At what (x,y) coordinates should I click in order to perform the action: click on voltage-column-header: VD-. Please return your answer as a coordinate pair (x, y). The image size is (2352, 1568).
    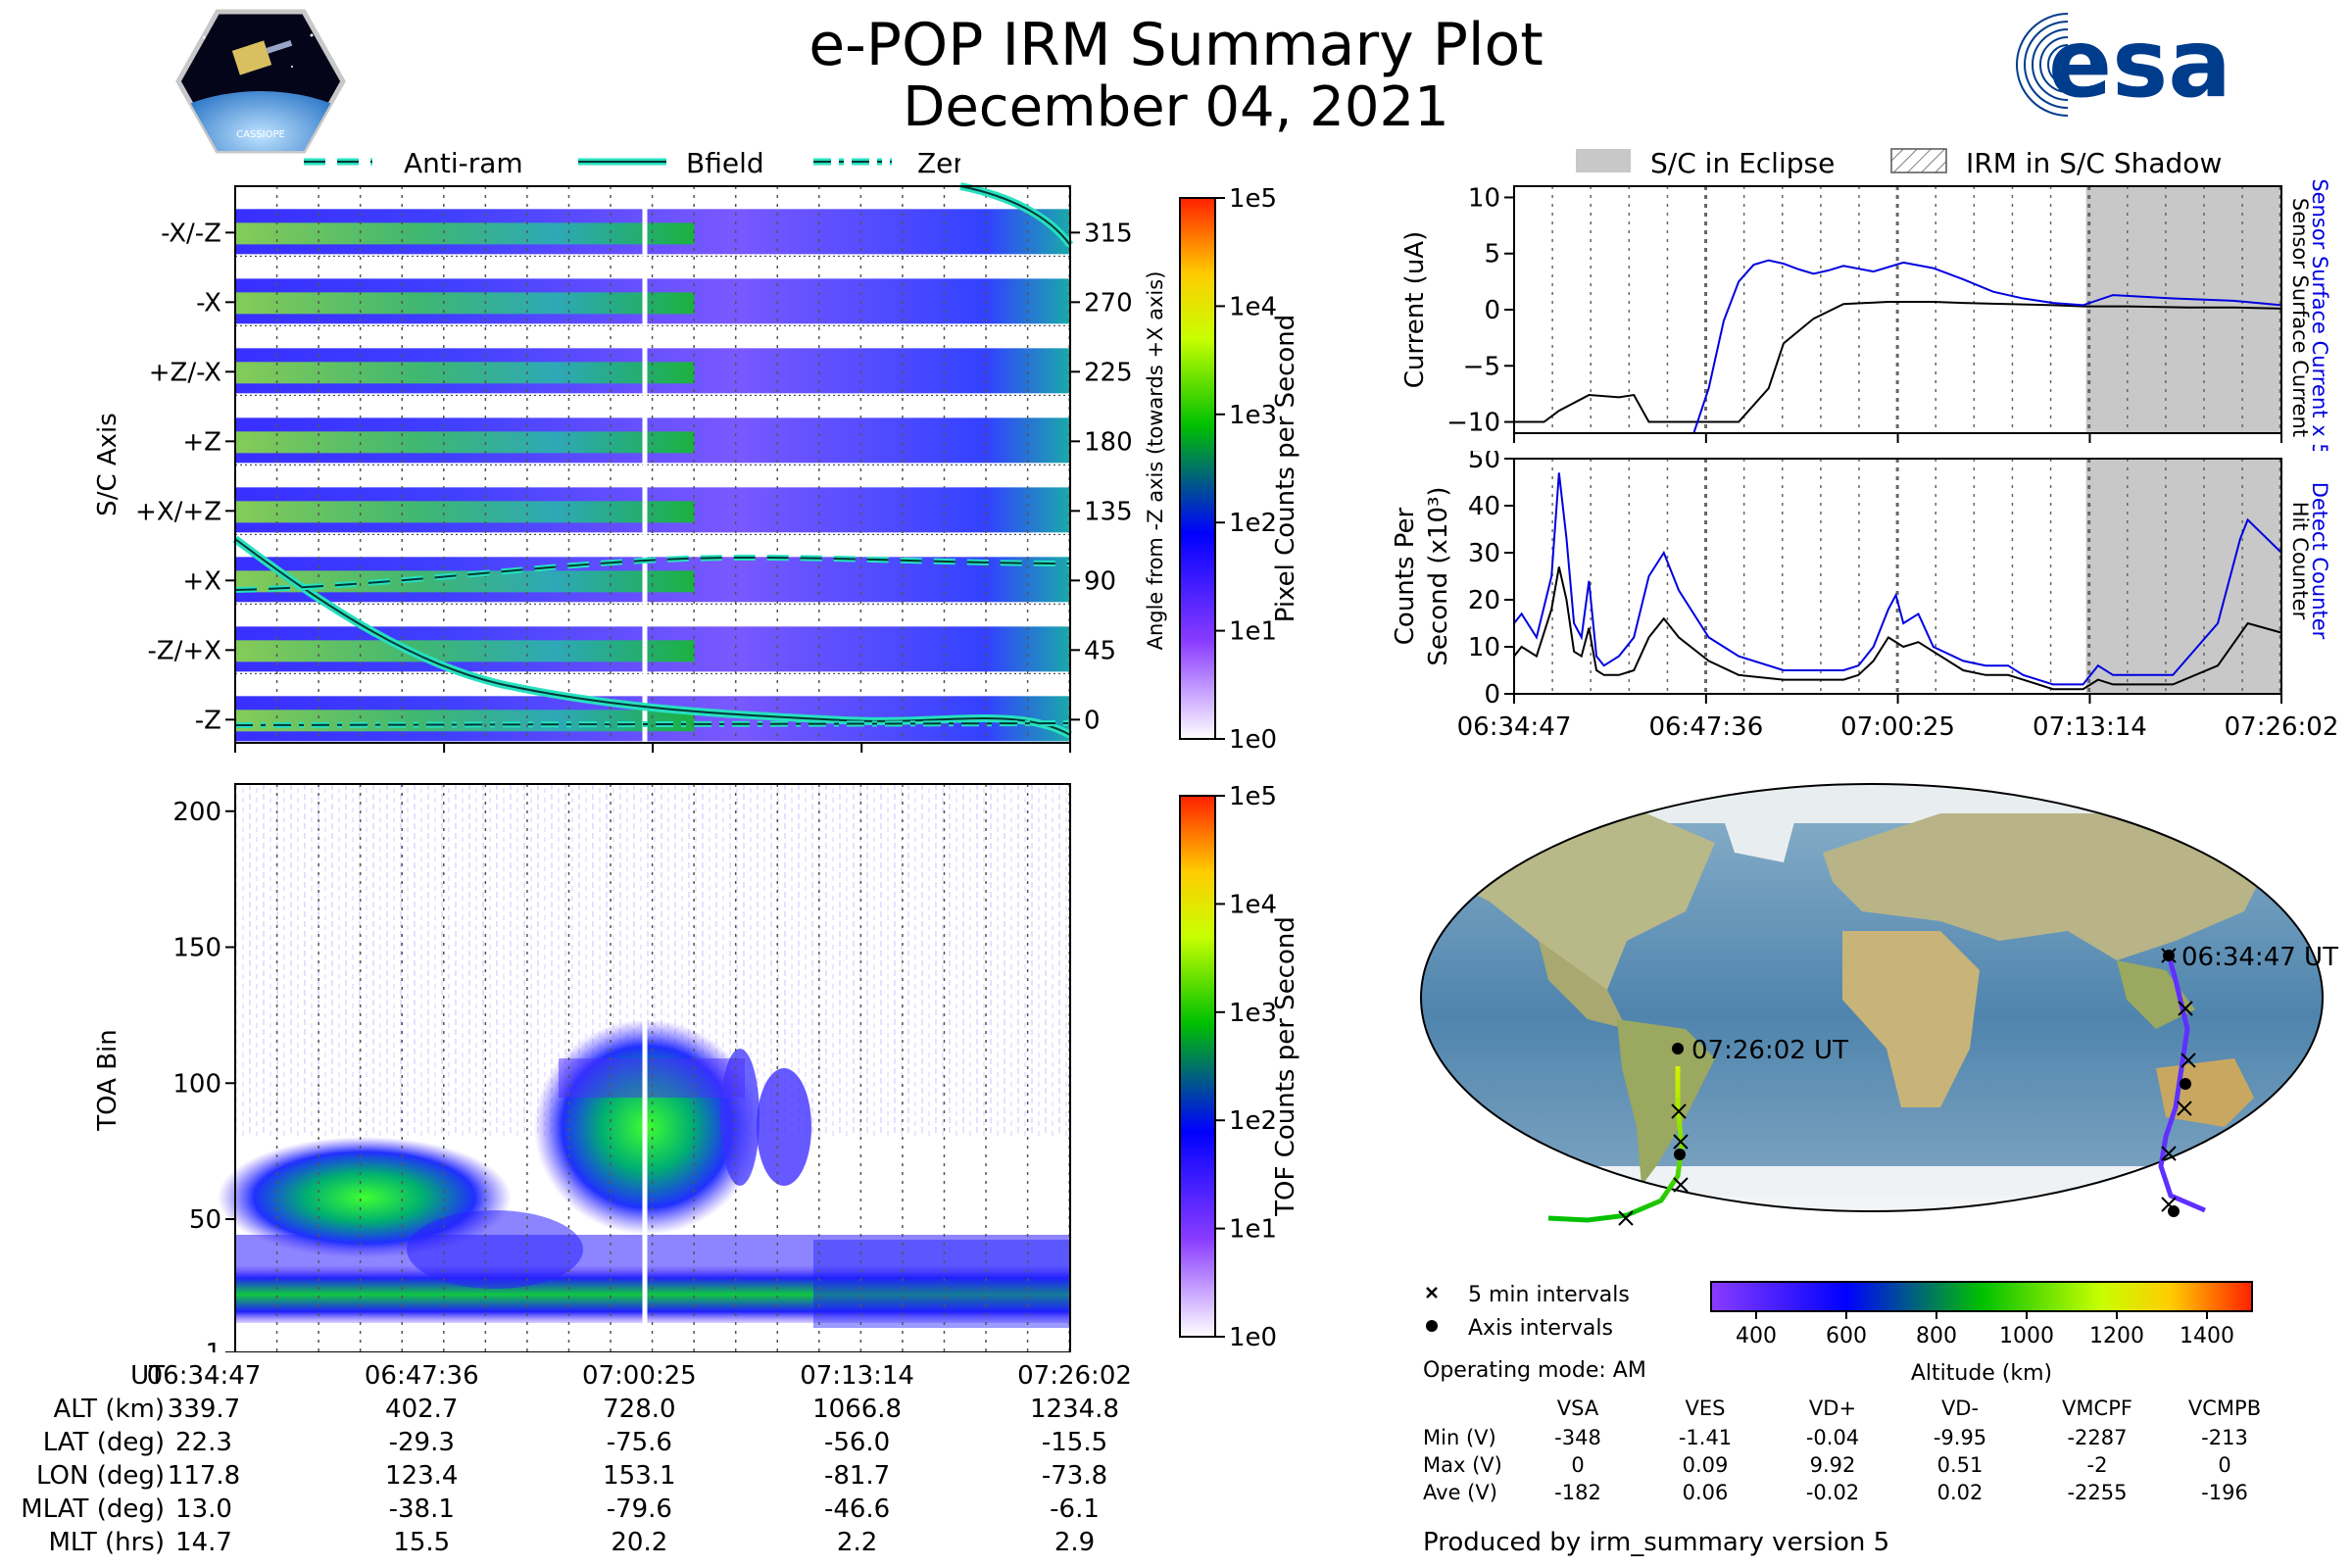
    Looking at the image, I should click on (1960, 1408).